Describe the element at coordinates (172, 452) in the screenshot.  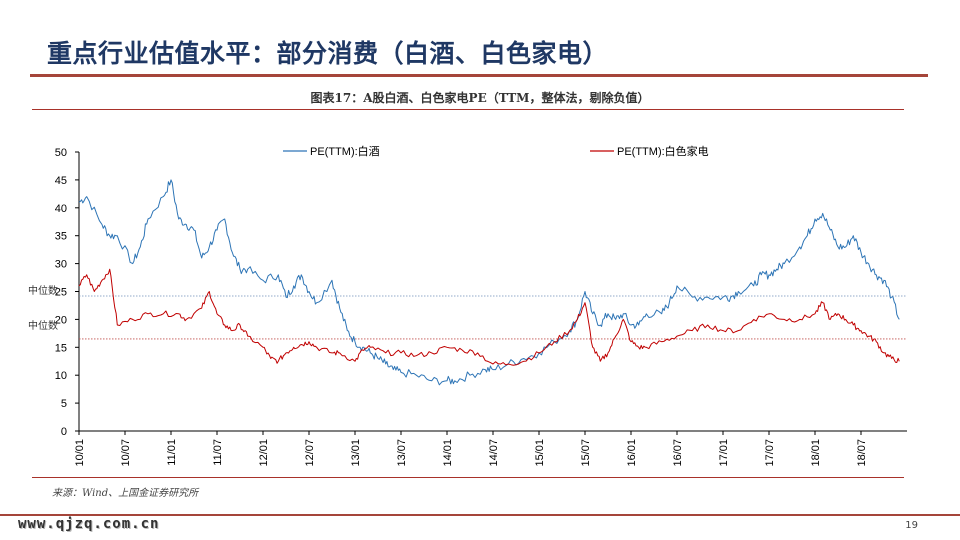
I see `x-tick-label: 11/01` at that location.